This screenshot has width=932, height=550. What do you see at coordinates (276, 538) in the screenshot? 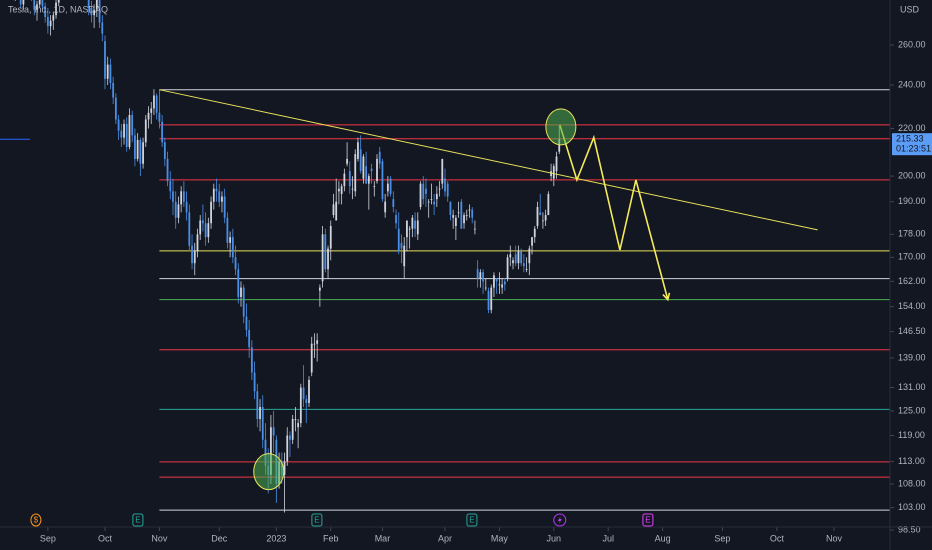
I see `x-tick-label: 2023` at bounding box center [276, 538].